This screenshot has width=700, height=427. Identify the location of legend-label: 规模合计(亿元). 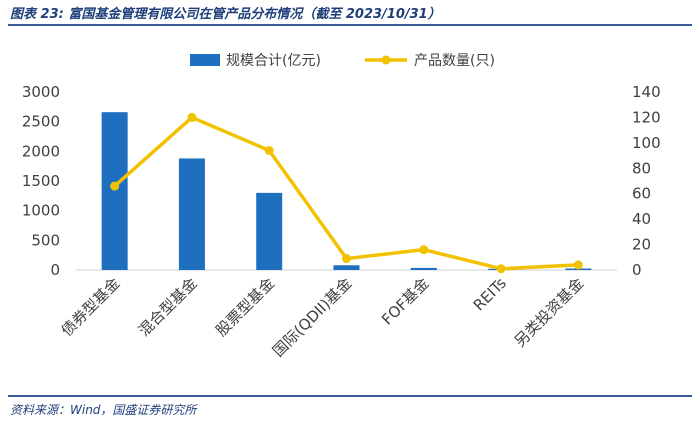
(273, 61).